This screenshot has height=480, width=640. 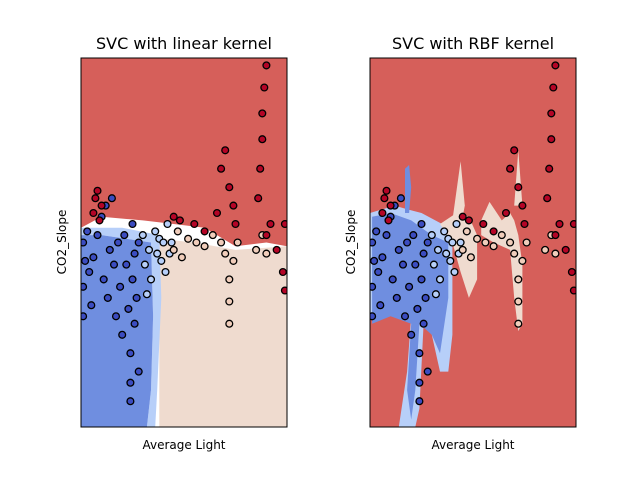 I want to click on chart-title: SVC with RBF kernel, so click(x=473, y=43).